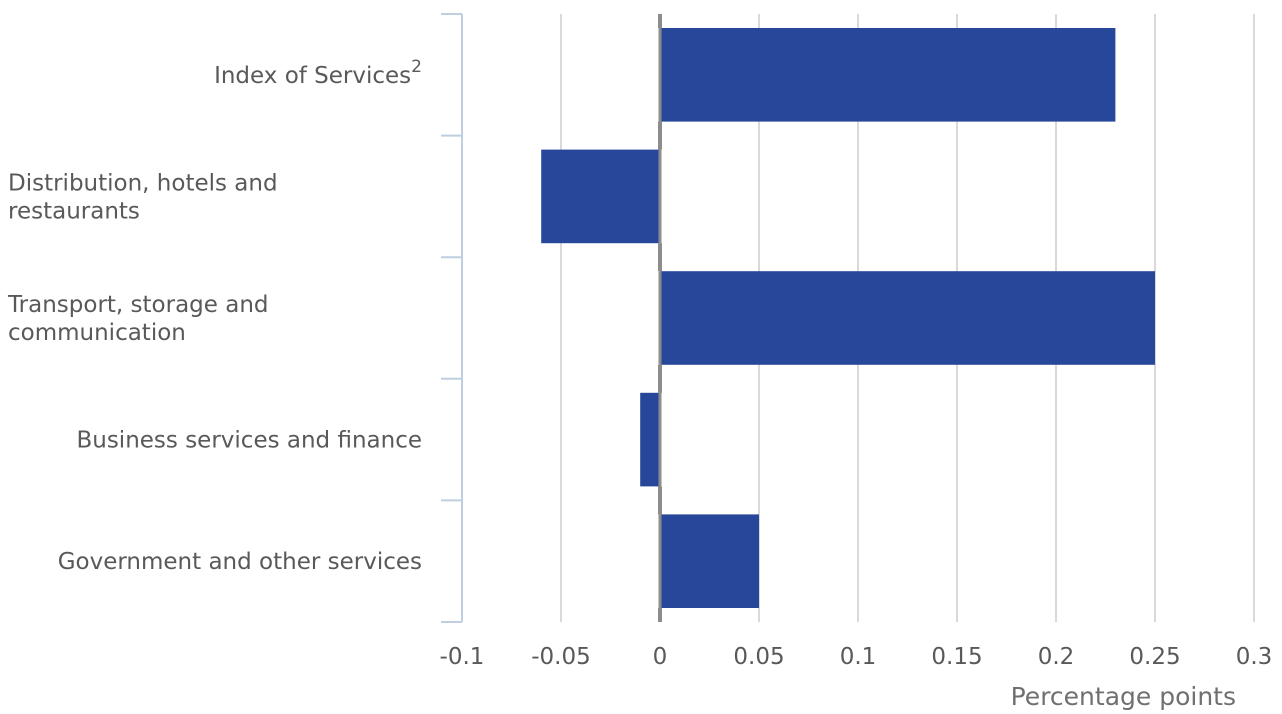 Image resolution: width=1282 pixels, height=714 pixels. Describe the element at coordinates (143, 183) in the screenshot. I see `category-label-line: Distribution, hotels and` at that location.